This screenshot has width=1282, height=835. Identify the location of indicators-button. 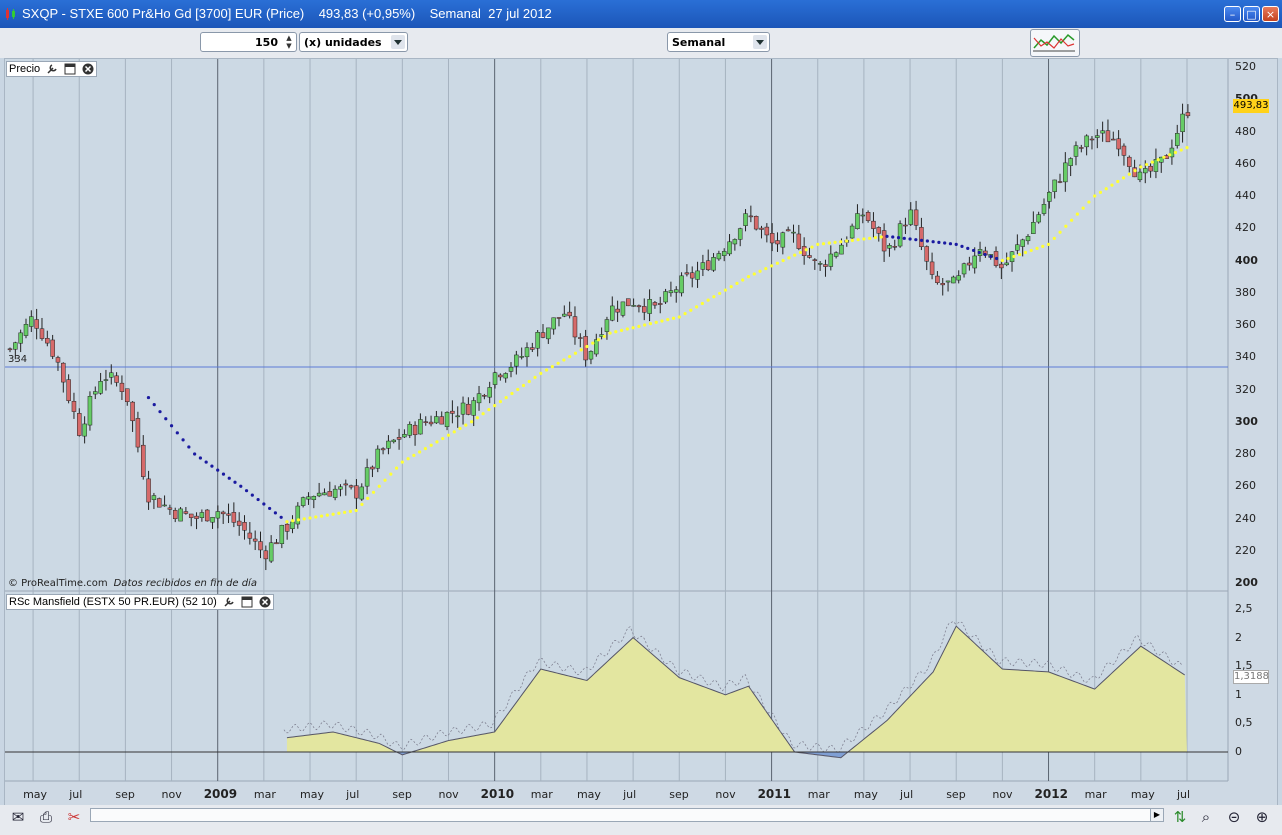
(1055, 43).